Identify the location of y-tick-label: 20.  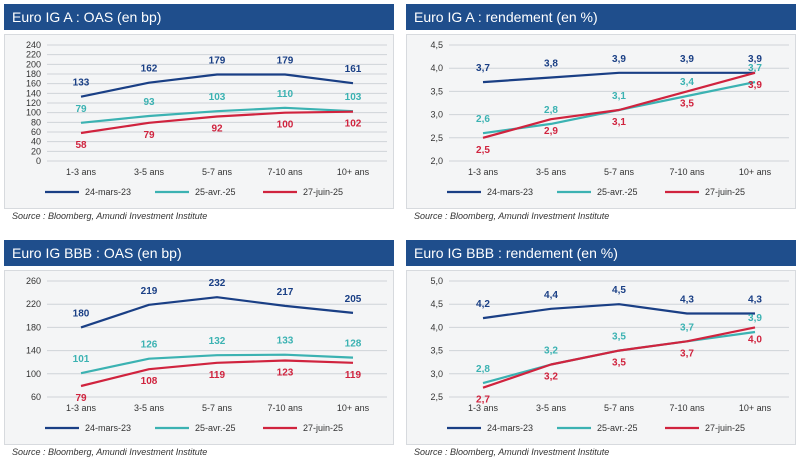
(36, 151).